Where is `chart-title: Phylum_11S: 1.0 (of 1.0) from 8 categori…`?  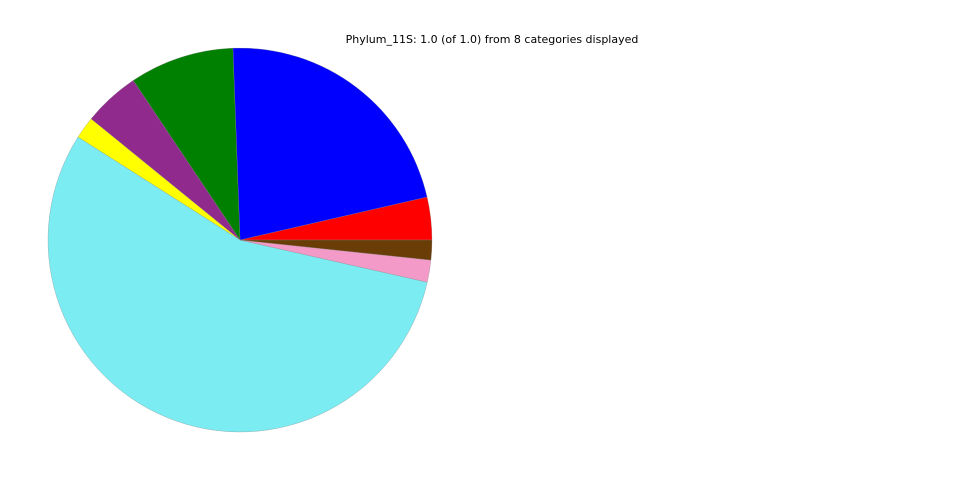
chart-title: Phylum_11S: 1.0 (of 1.0) from 8 categori… is located at coordinates (492, 39).